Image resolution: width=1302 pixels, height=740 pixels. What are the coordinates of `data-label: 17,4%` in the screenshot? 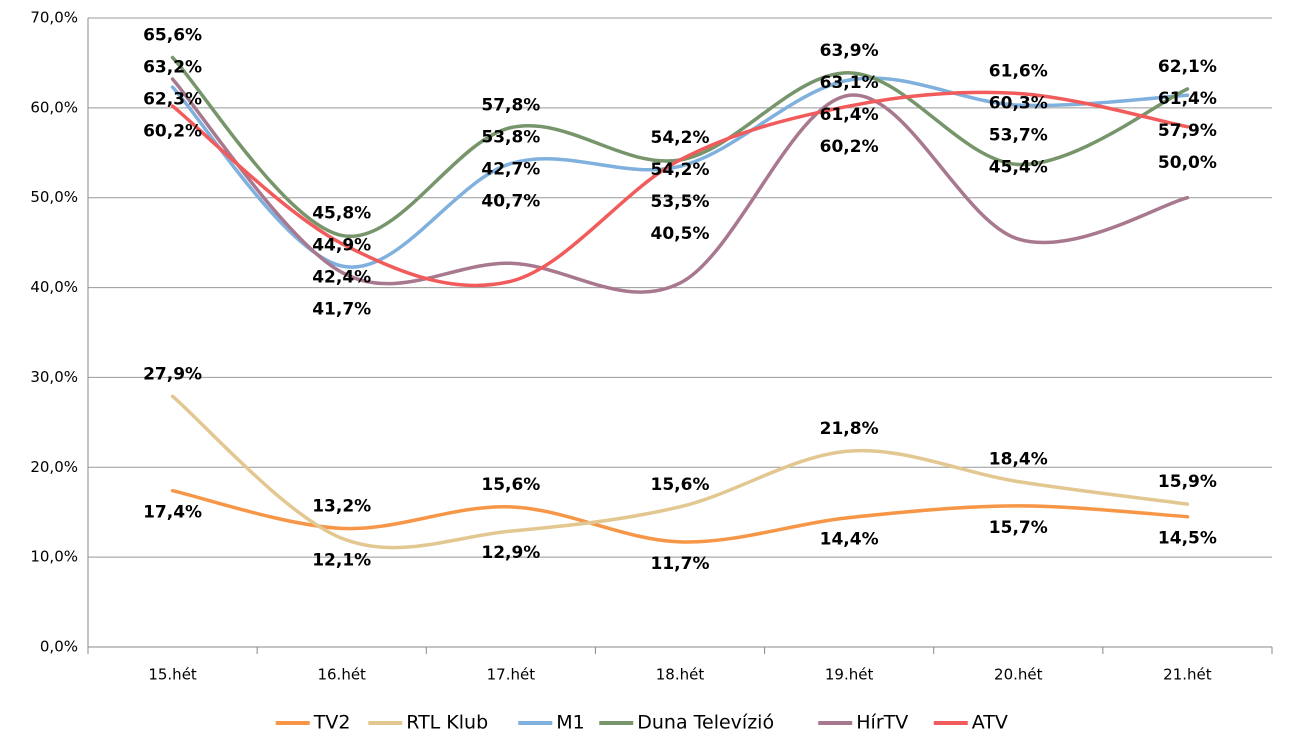 It's located at (172, 513).